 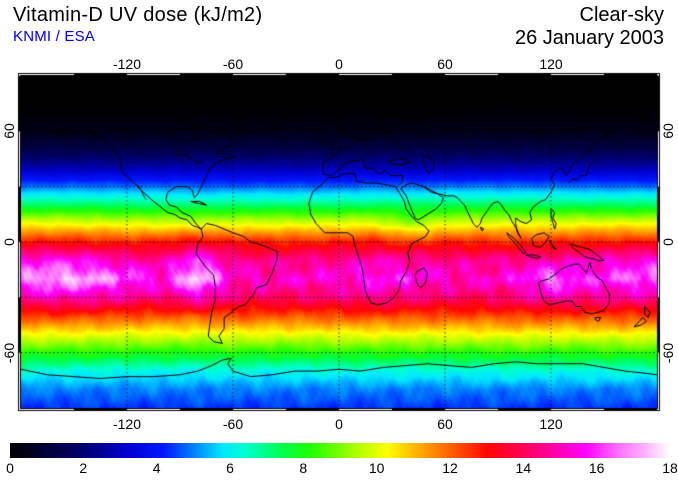 I want to click on colorbar-tick-label: 14, so click(x=523, y=468).